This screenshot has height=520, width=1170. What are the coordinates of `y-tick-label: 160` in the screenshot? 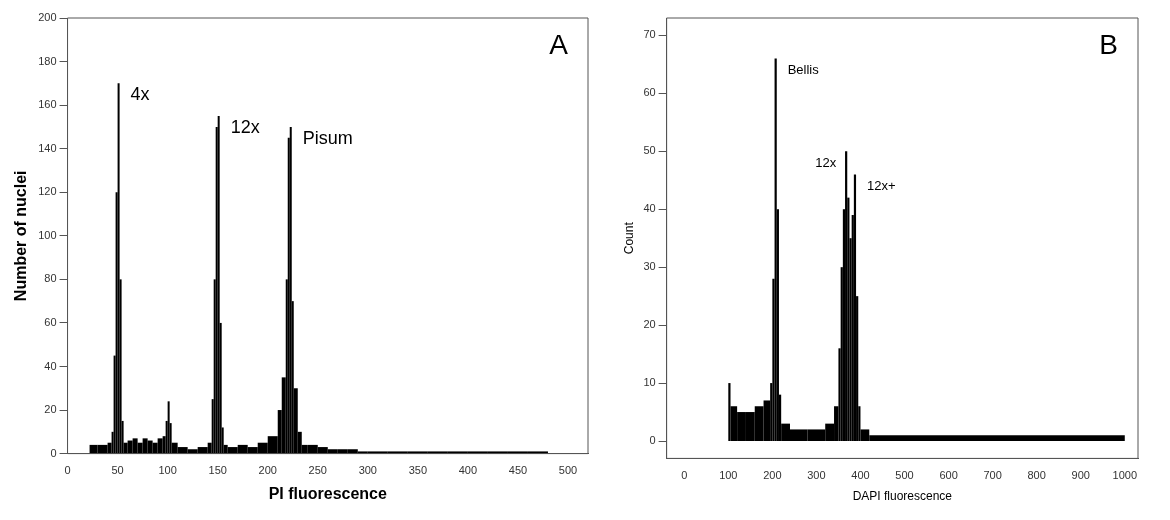 It's located at (47, 104).